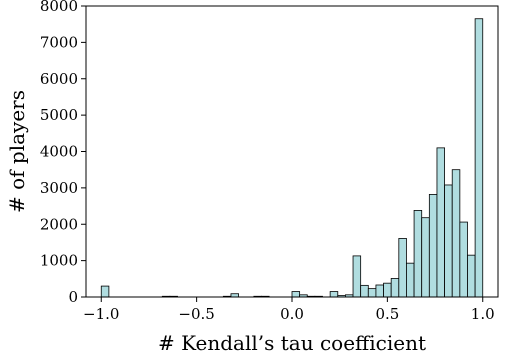 The height and width of the screenshot is (360, 515). Describe the element at coordinates (17, 151) in the screenshot. I see `y-axis-label: # of players` at that location.